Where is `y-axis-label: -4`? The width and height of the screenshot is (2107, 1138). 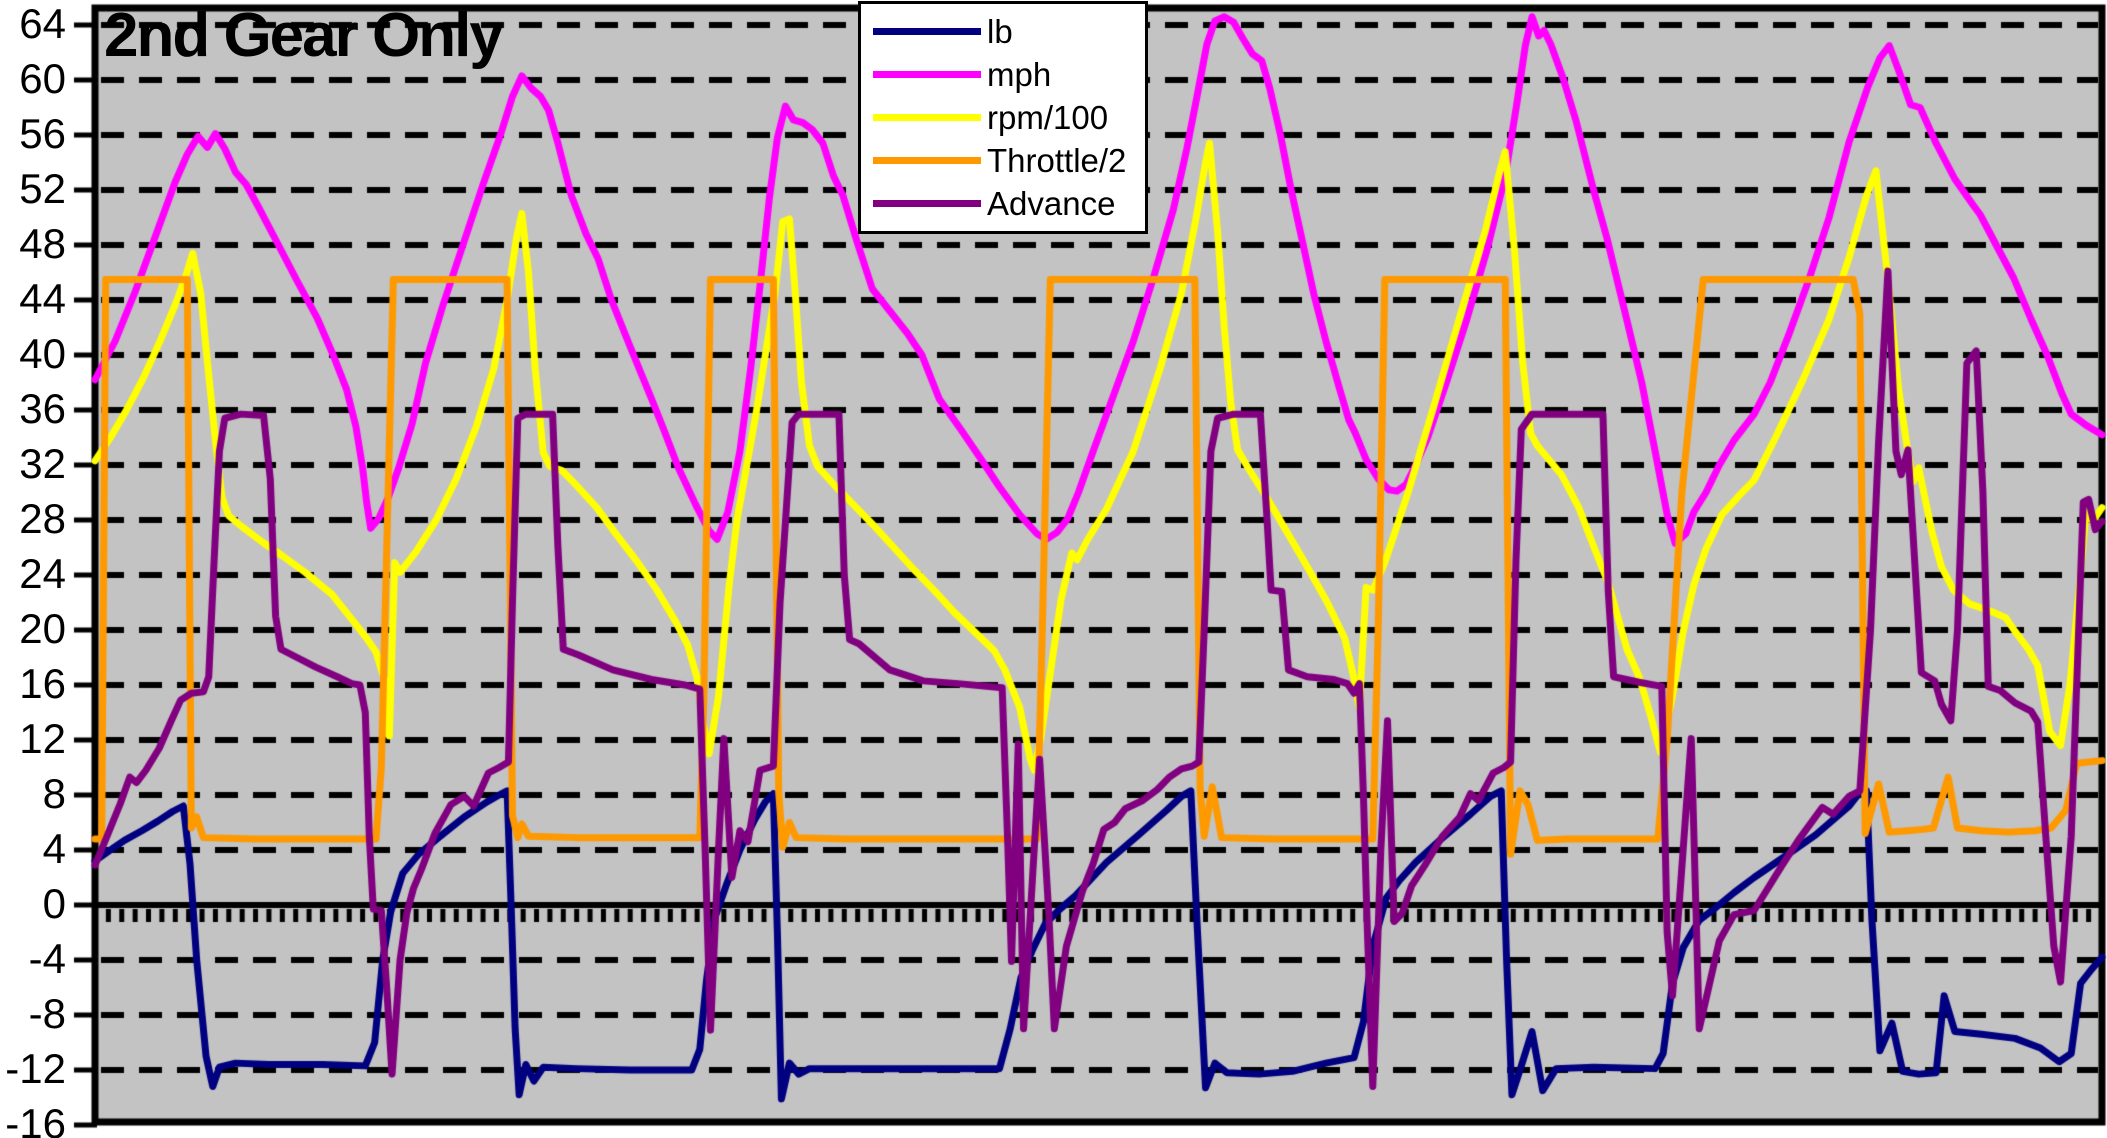 y-axis-label: -4 is located at coordinates (47, 959).